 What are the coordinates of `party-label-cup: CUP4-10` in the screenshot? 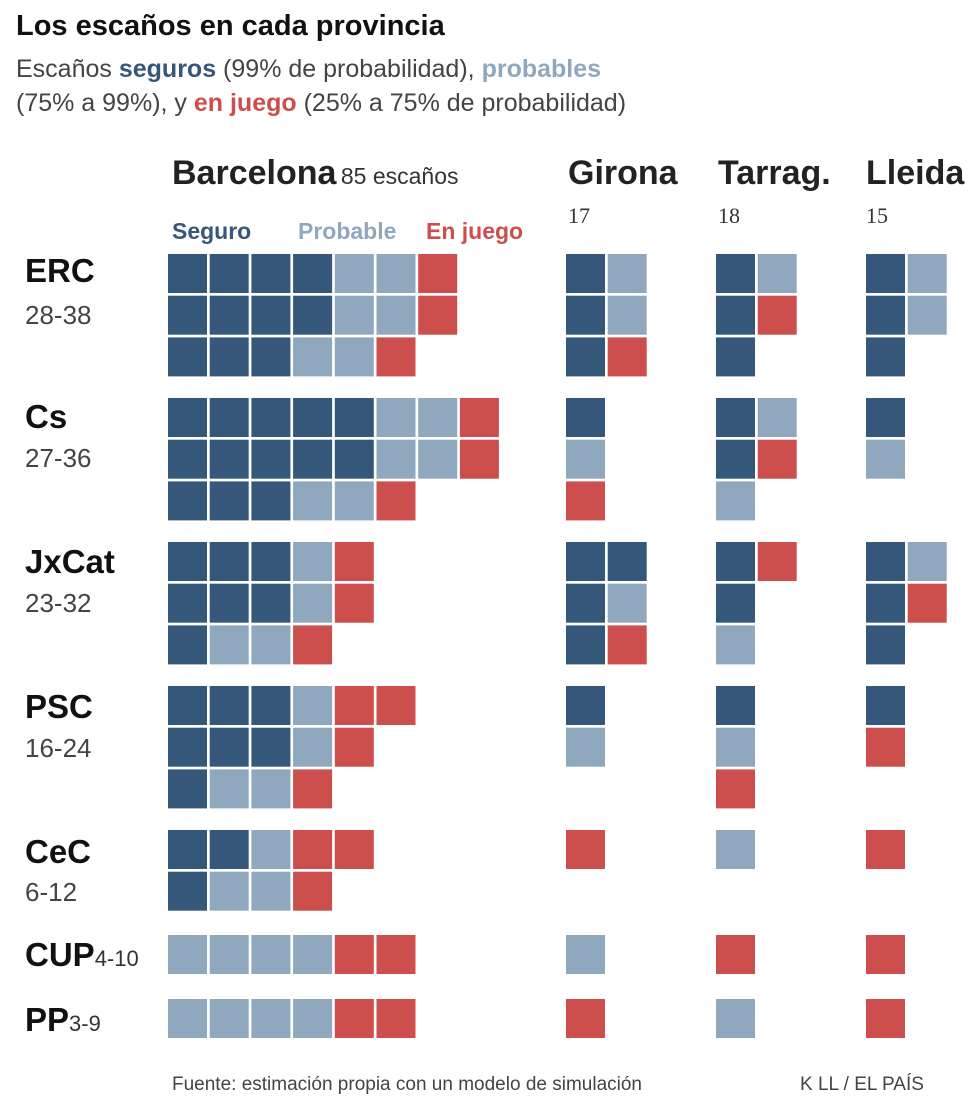 It's located at (82, 955).